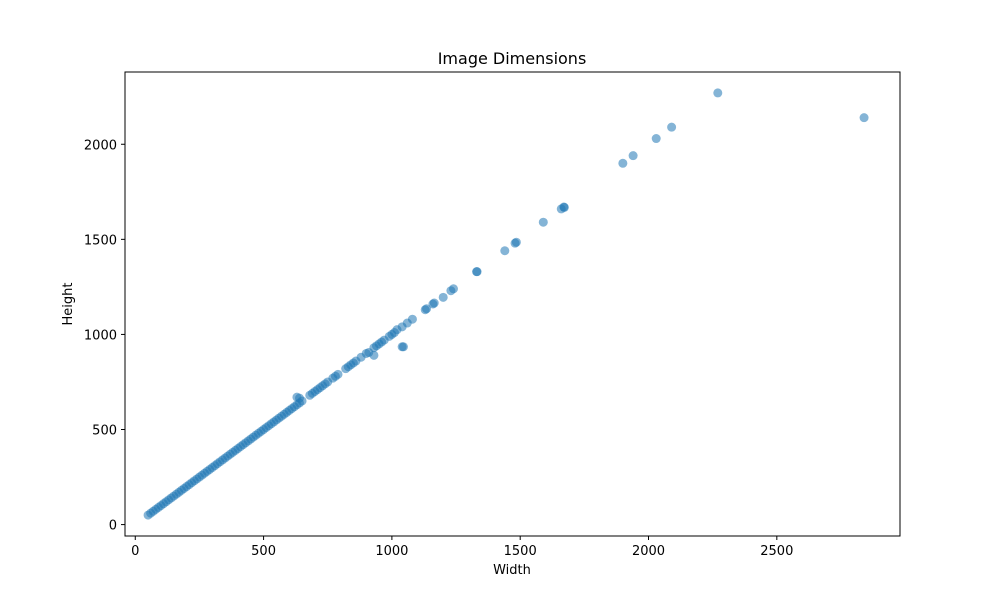 The width and height of the screenshot is (1000, 600). I want to click on chart-title: Image Dimensions, so click(512, 58).